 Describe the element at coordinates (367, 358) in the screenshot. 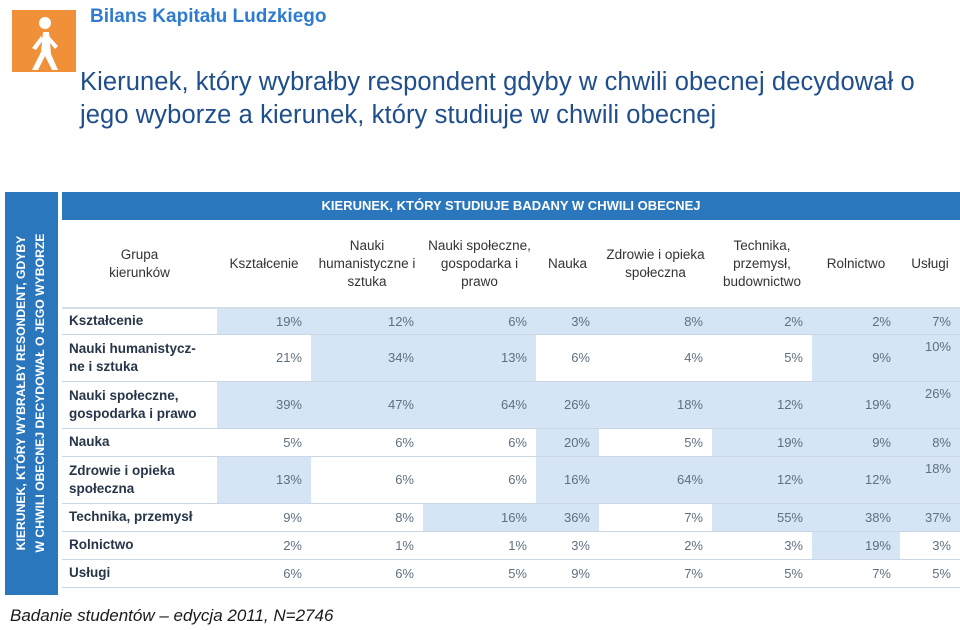

I see `table-cell: 34%` at that location.